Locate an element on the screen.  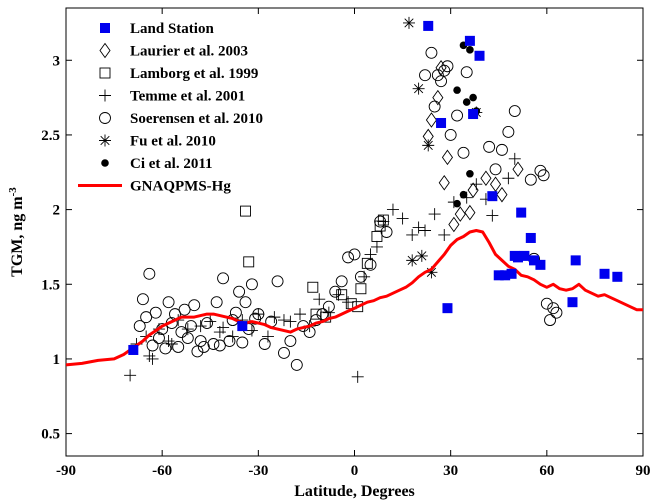
legend-item: Ci et al. 2011 is located at coordinates (157, 164).